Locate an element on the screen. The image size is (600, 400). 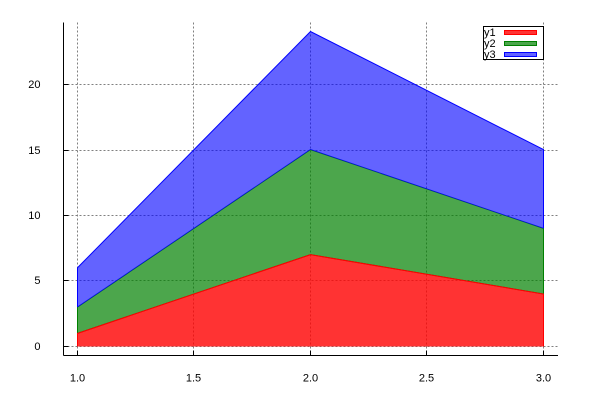
svg-text: 5 is located at coordinates (37, 281).